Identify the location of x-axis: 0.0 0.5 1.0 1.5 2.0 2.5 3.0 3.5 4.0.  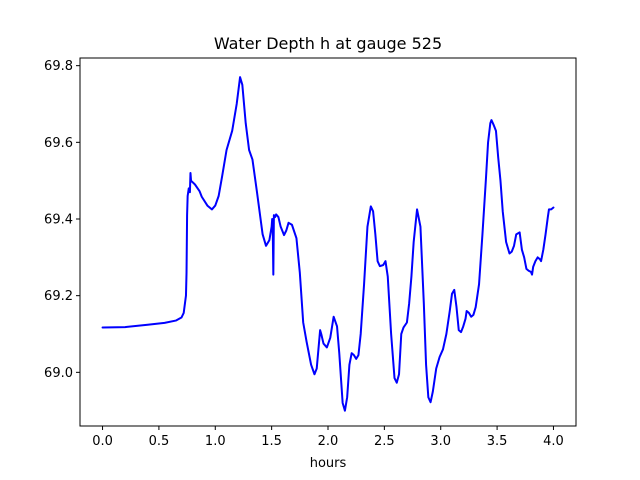
(328, 437).